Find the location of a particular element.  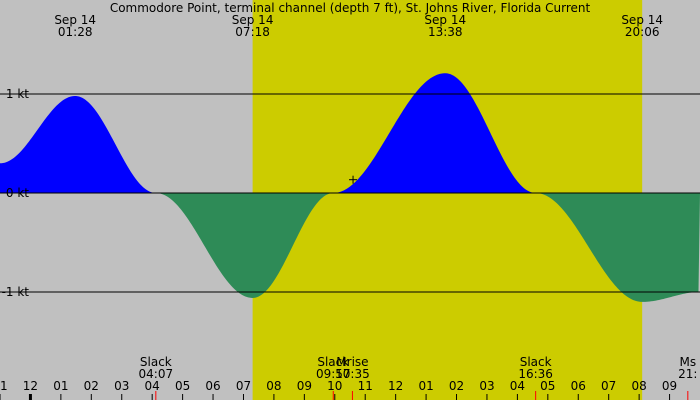

y-tick-label: -1 kt is located at coordinates (16, 292).